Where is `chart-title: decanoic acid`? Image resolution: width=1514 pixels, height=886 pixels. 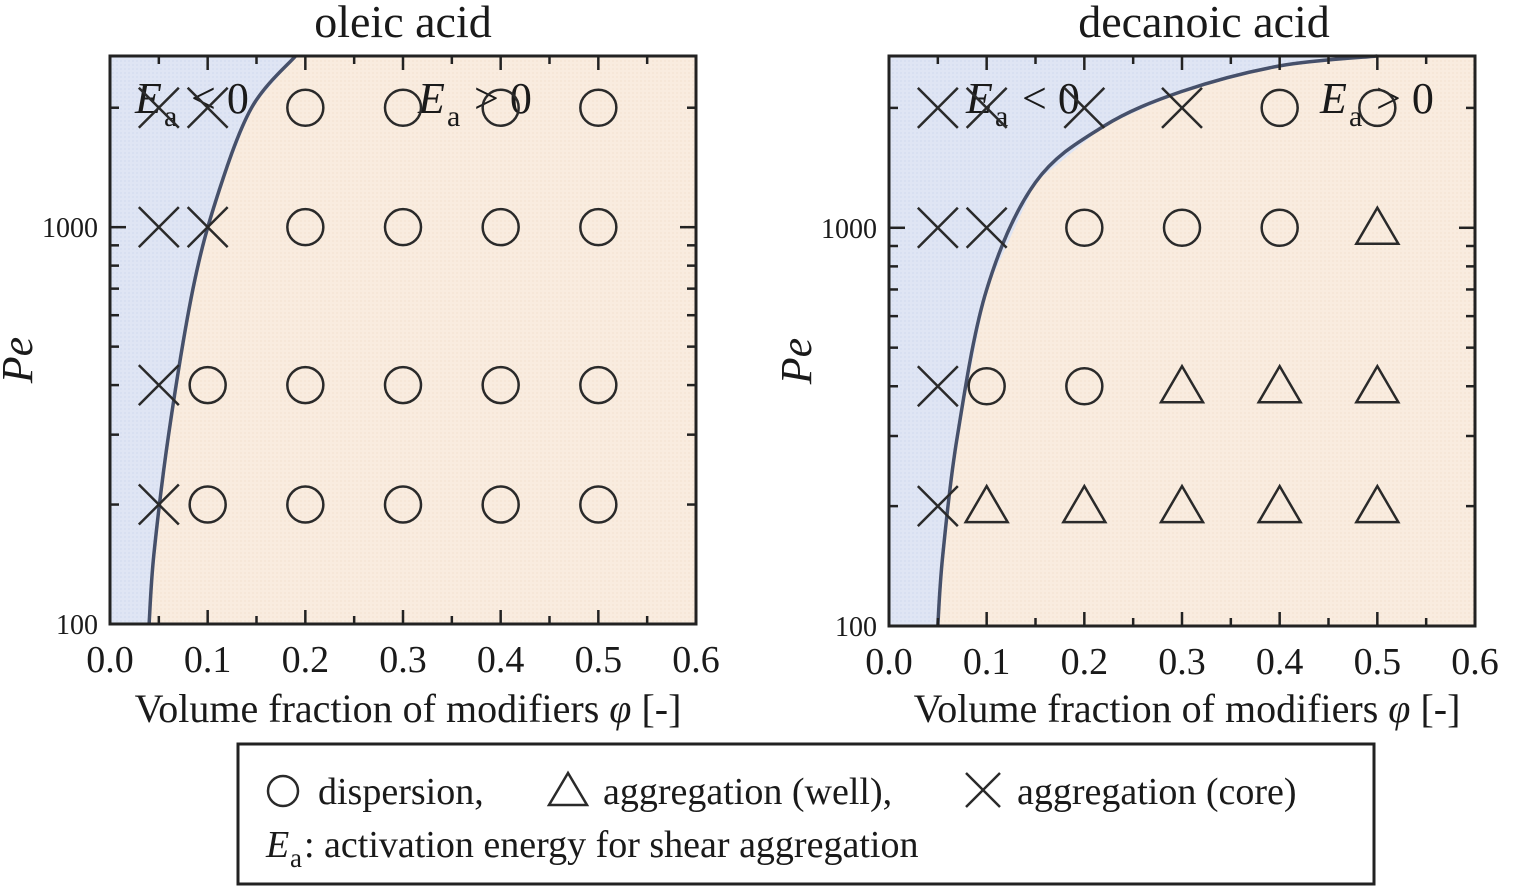
chart-title: decanoic acid is located at coordinates (1204, 23).